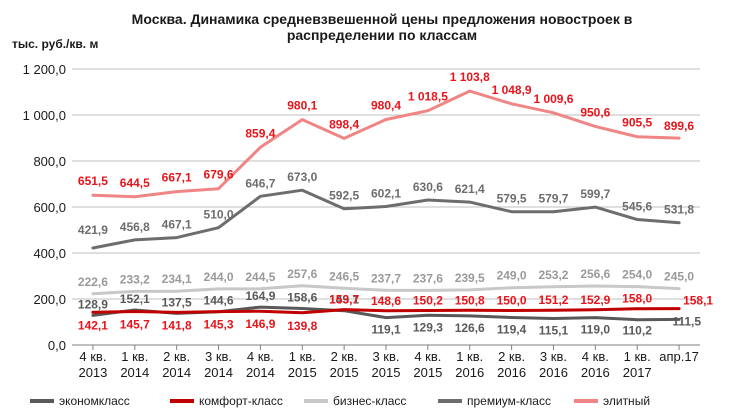  What do you see at coordinates (637, 207) in the screenshot?
I see `data-label: 545,6` at bounding box center [637, 207].